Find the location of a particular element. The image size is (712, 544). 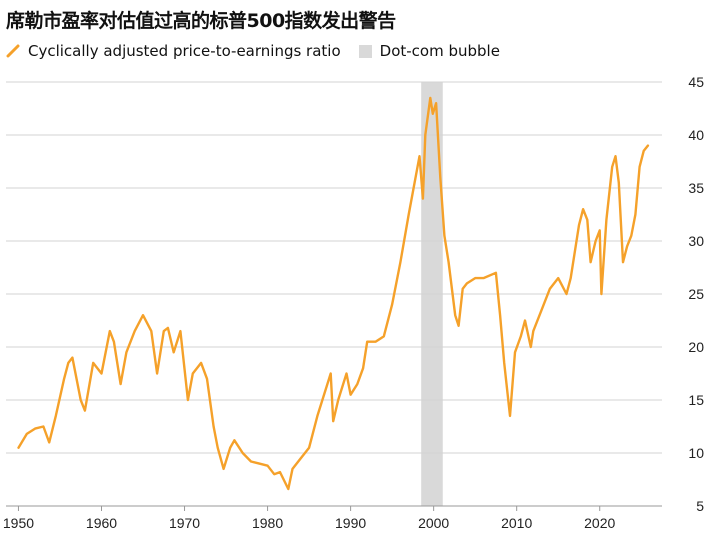

y-tick-label: 30 is located at coordinates (696, 241).